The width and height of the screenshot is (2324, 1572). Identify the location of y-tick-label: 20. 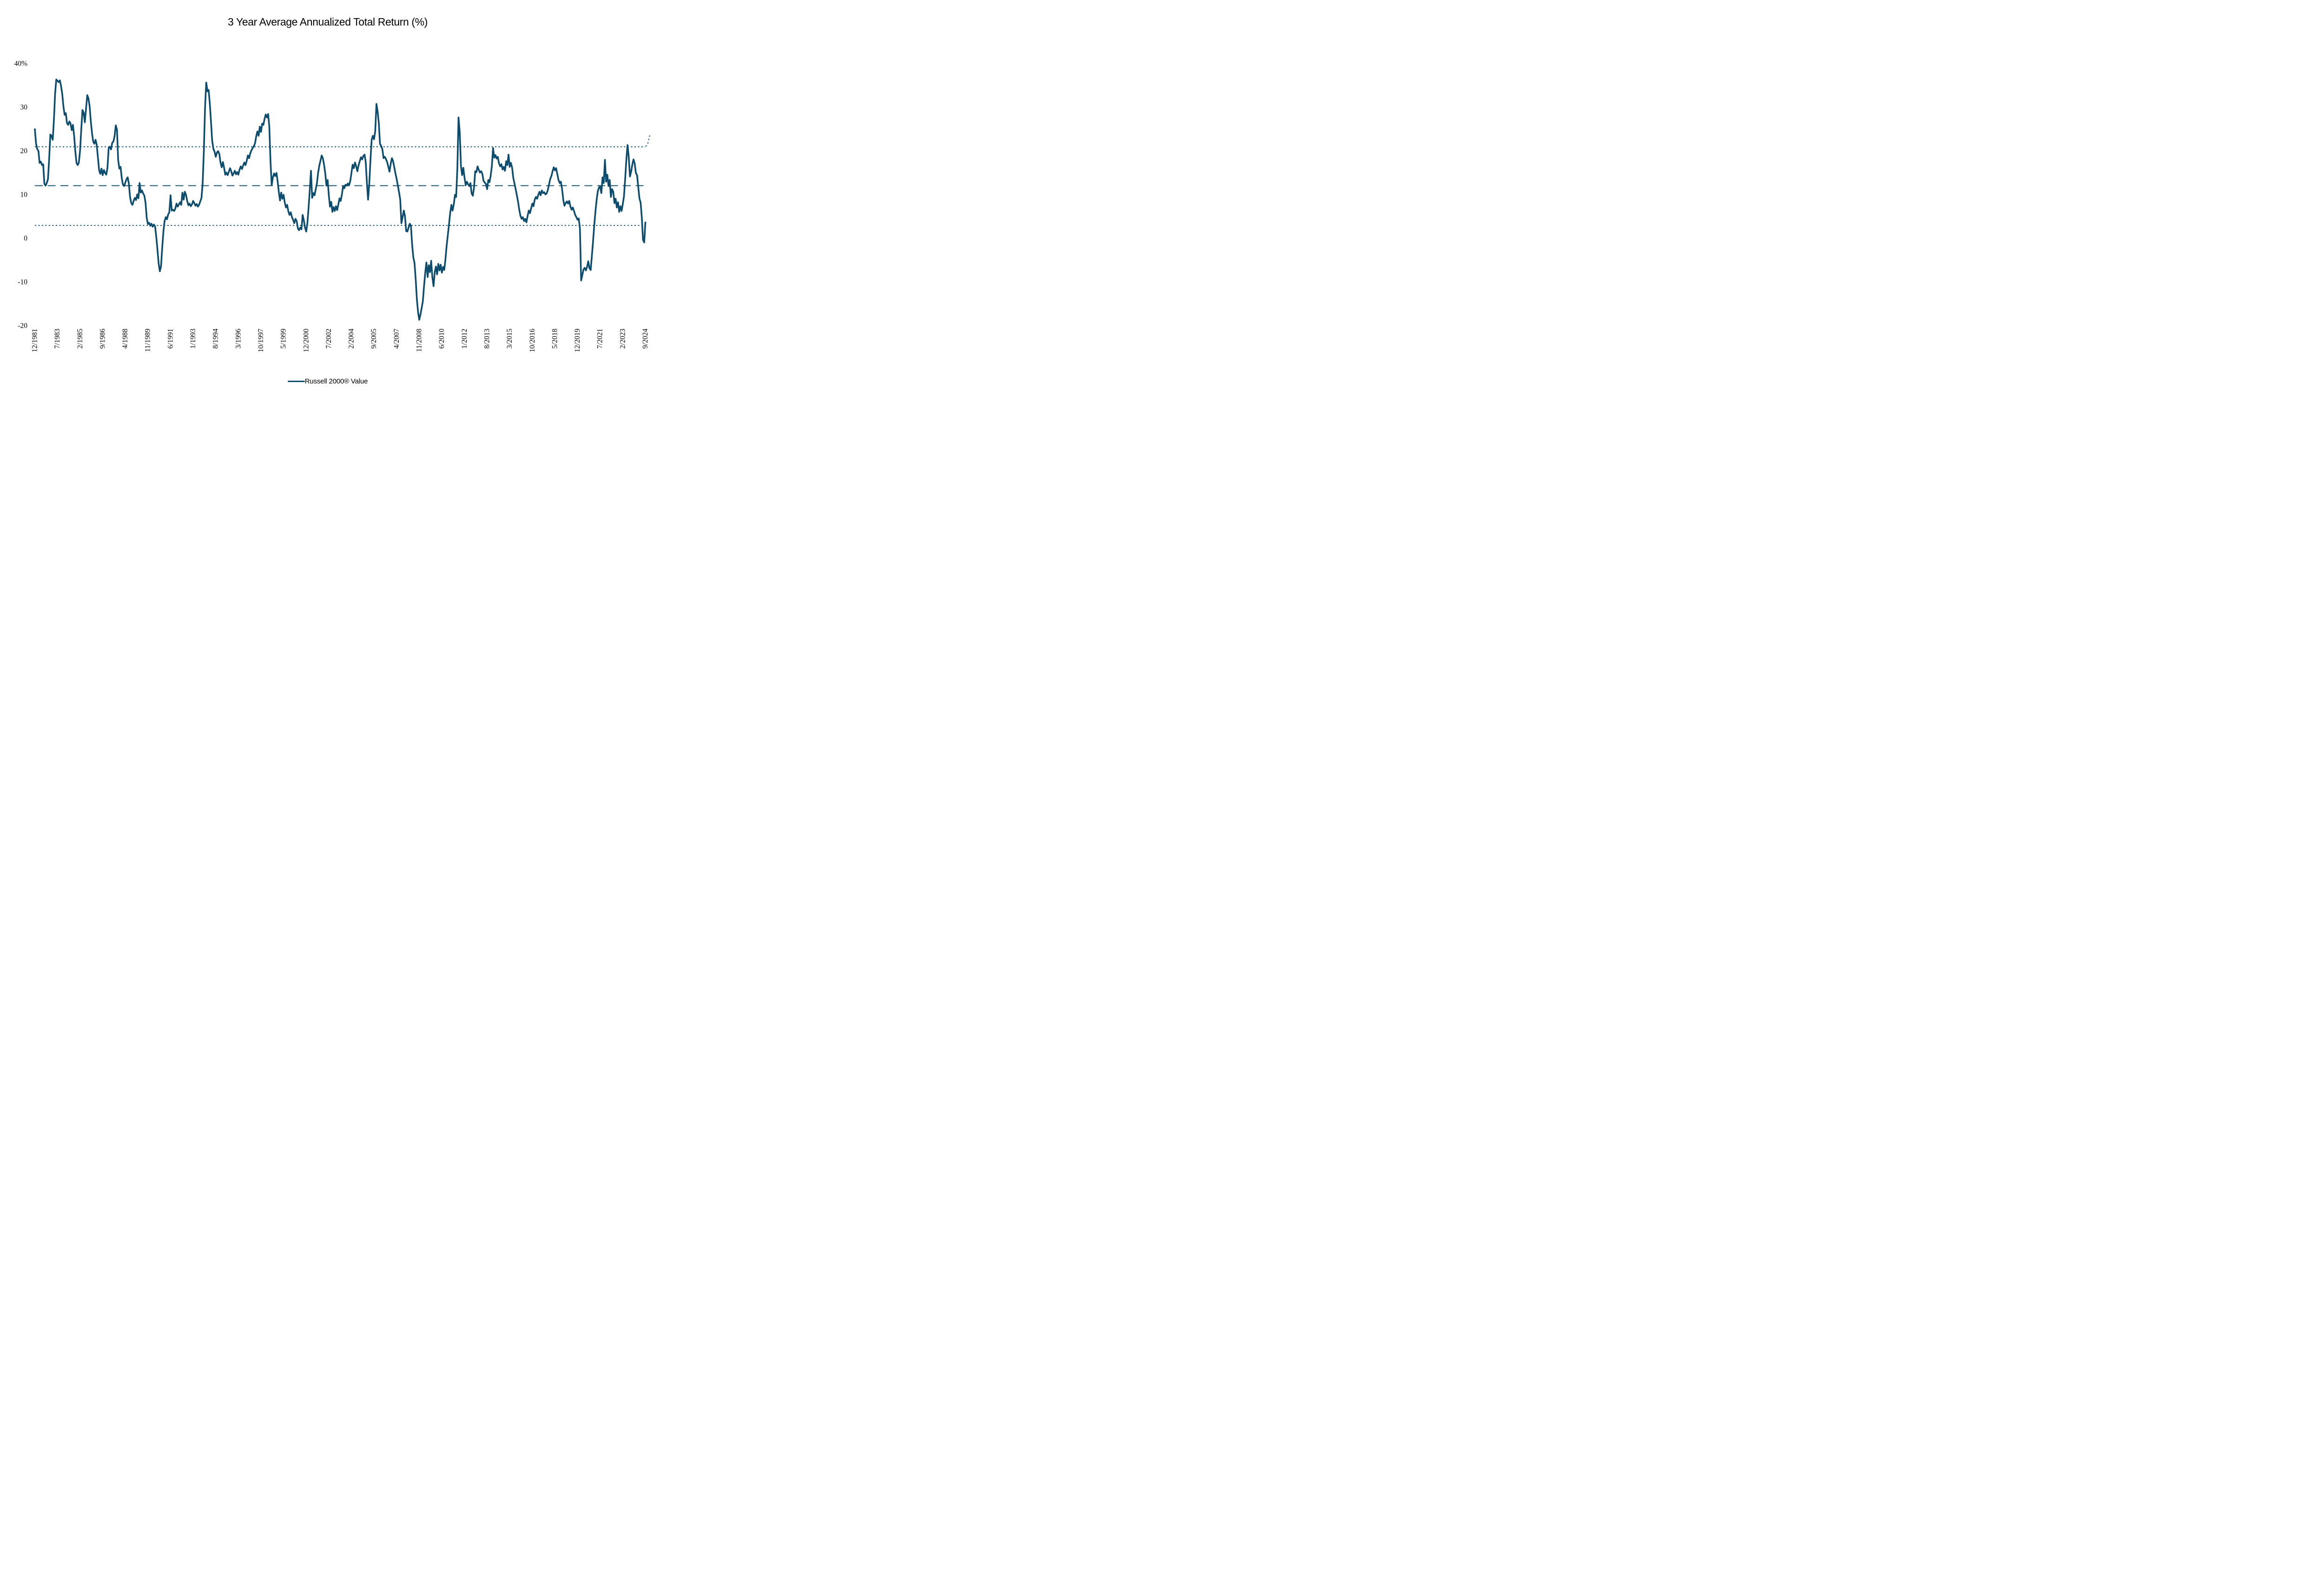
(24, 151).